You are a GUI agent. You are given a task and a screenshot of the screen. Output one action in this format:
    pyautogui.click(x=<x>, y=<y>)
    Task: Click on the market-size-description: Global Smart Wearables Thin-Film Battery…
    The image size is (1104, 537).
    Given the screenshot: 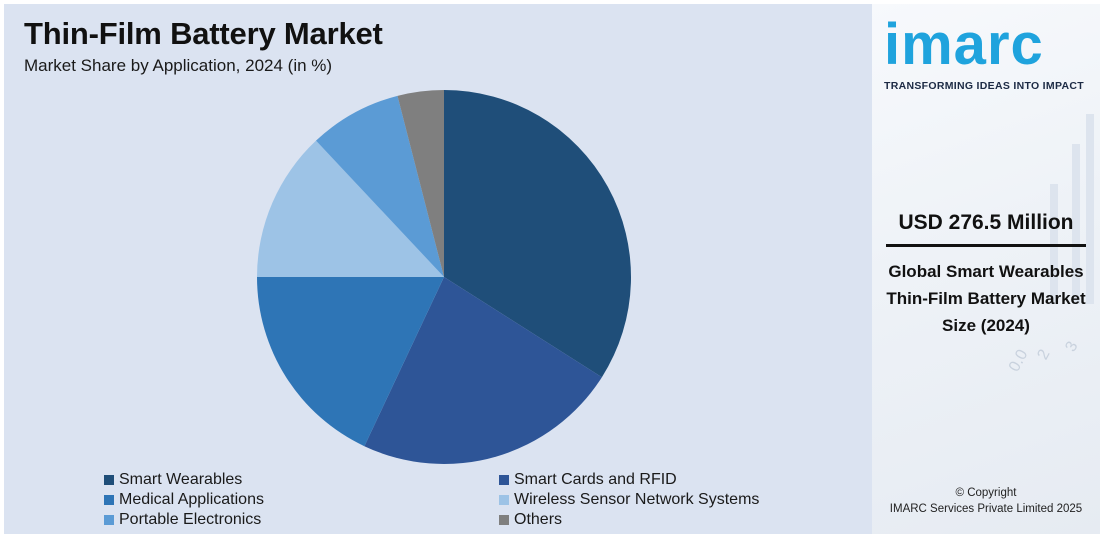 What is the action you would take?
    pyautogui.click(x=986, y=298)
    